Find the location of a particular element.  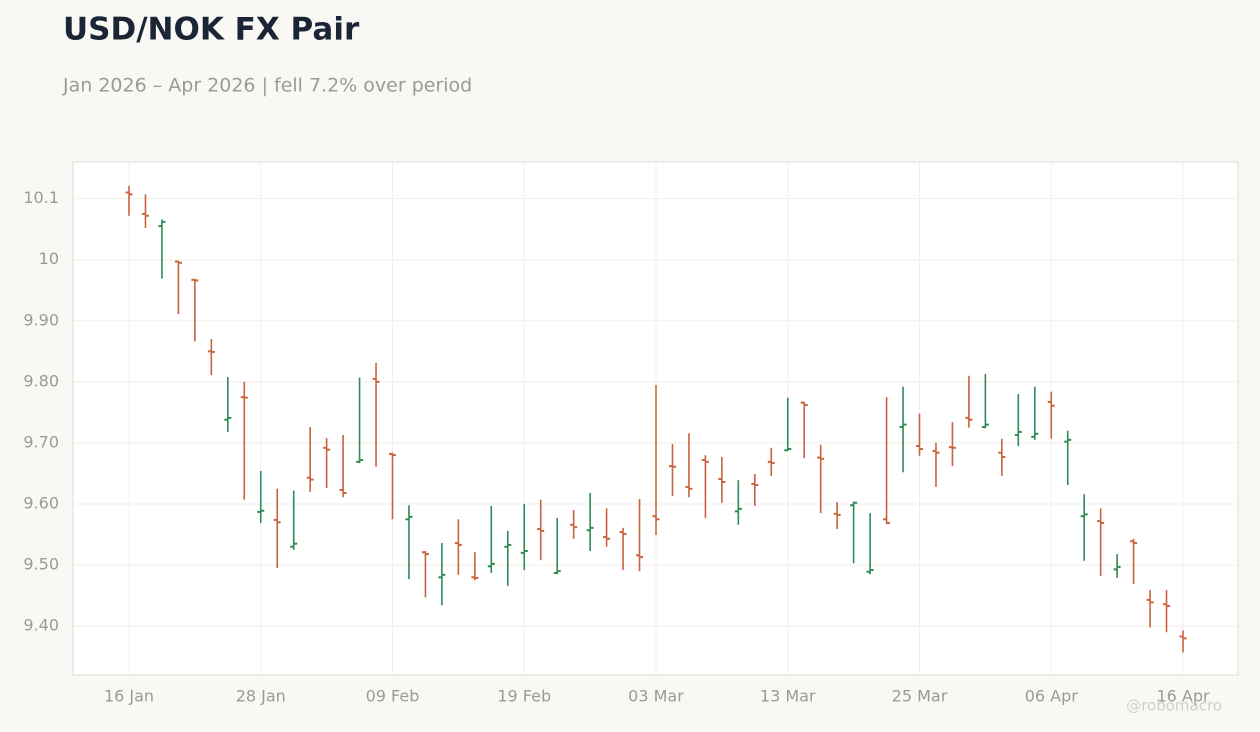

x-tick-label: 03 Mar is located at coordinates (656, 696).